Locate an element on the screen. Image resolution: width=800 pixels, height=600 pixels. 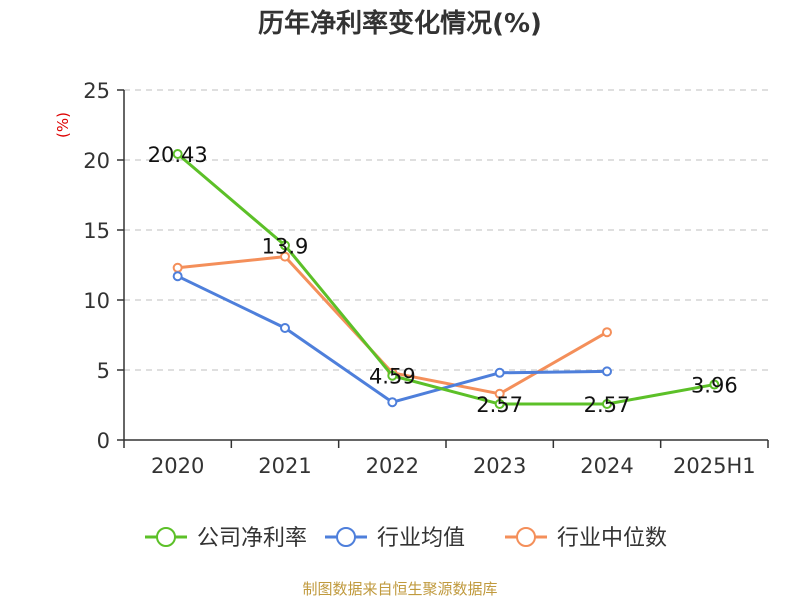
y-tick-label: 0 is located at coordinates (103, 441).